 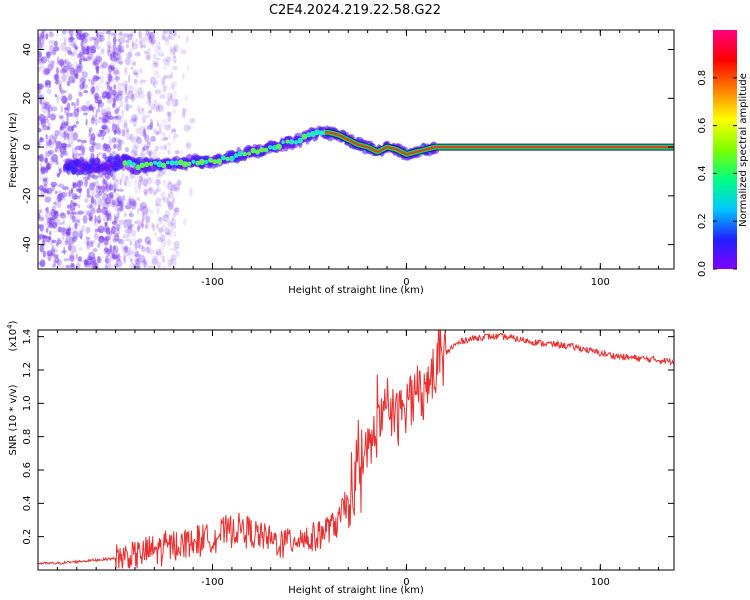 I want to click on colorbar-gradient, so click(x=725, y=149).